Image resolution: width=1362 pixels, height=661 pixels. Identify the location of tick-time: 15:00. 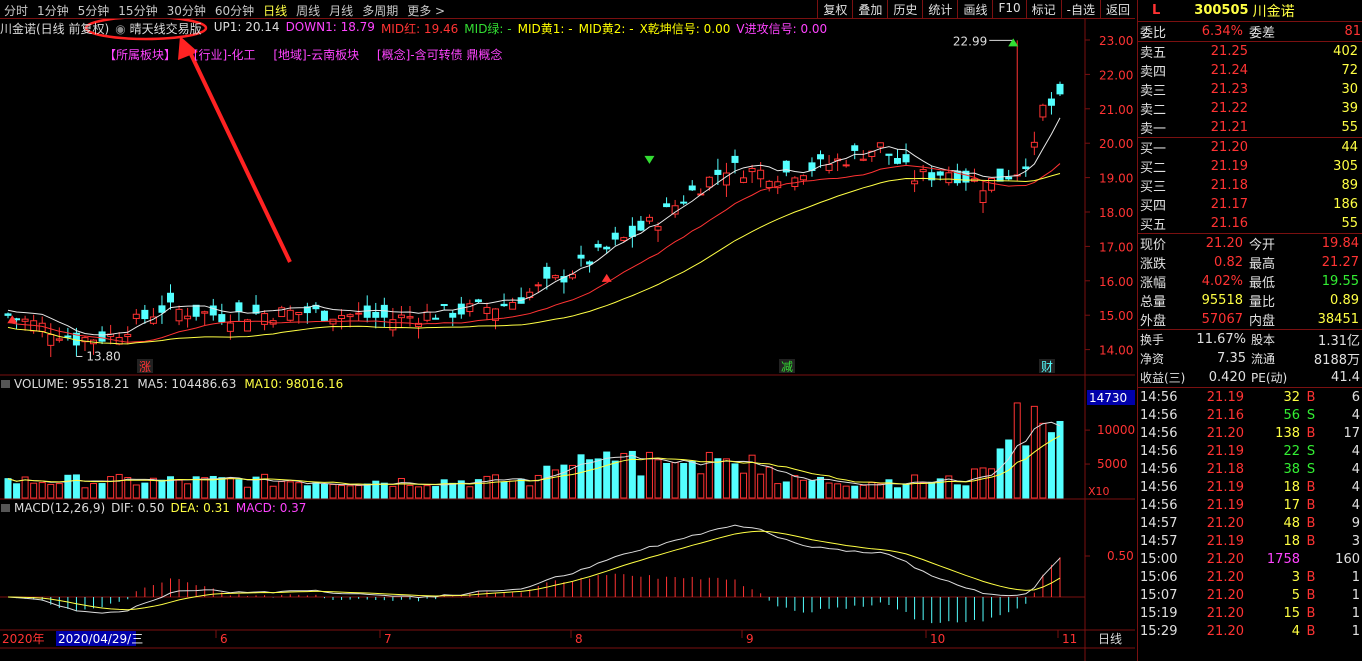
(1159, 559).